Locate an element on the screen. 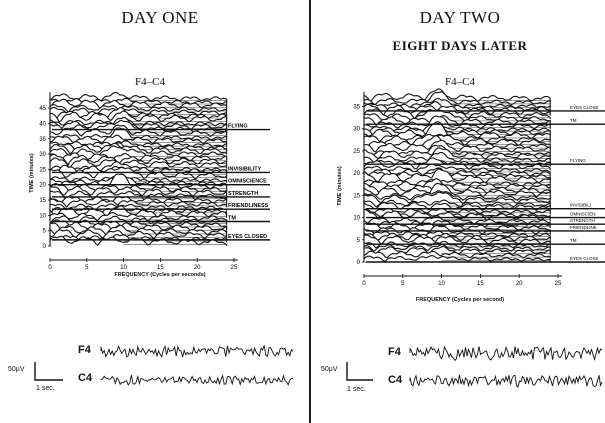 This screenshot has height=423, width=605. left-y-tick-label: 35 is located at coordinates (42, 140).